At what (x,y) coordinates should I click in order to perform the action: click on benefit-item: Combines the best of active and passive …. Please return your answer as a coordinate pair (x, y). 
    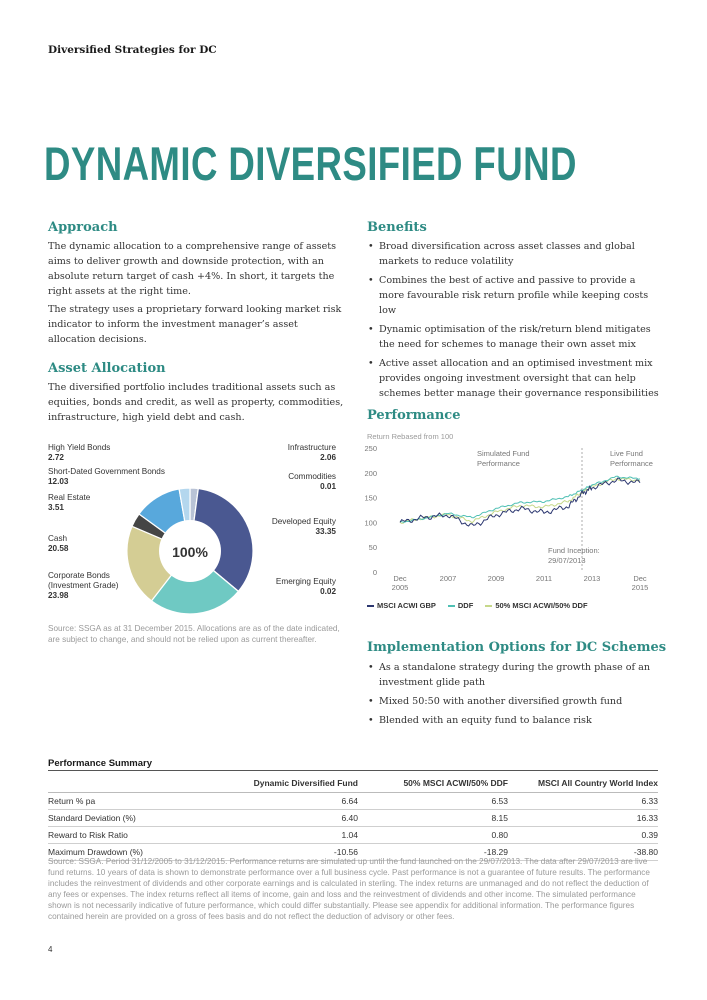
    Looking at the image, I should click on (515, 295).